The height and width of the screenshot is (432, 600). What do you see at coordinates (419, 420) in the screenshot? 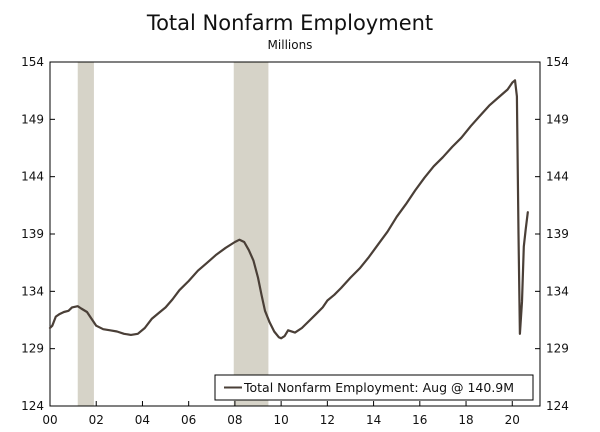
I see `x-tick-label: 16` at bounding box center [419, 420].